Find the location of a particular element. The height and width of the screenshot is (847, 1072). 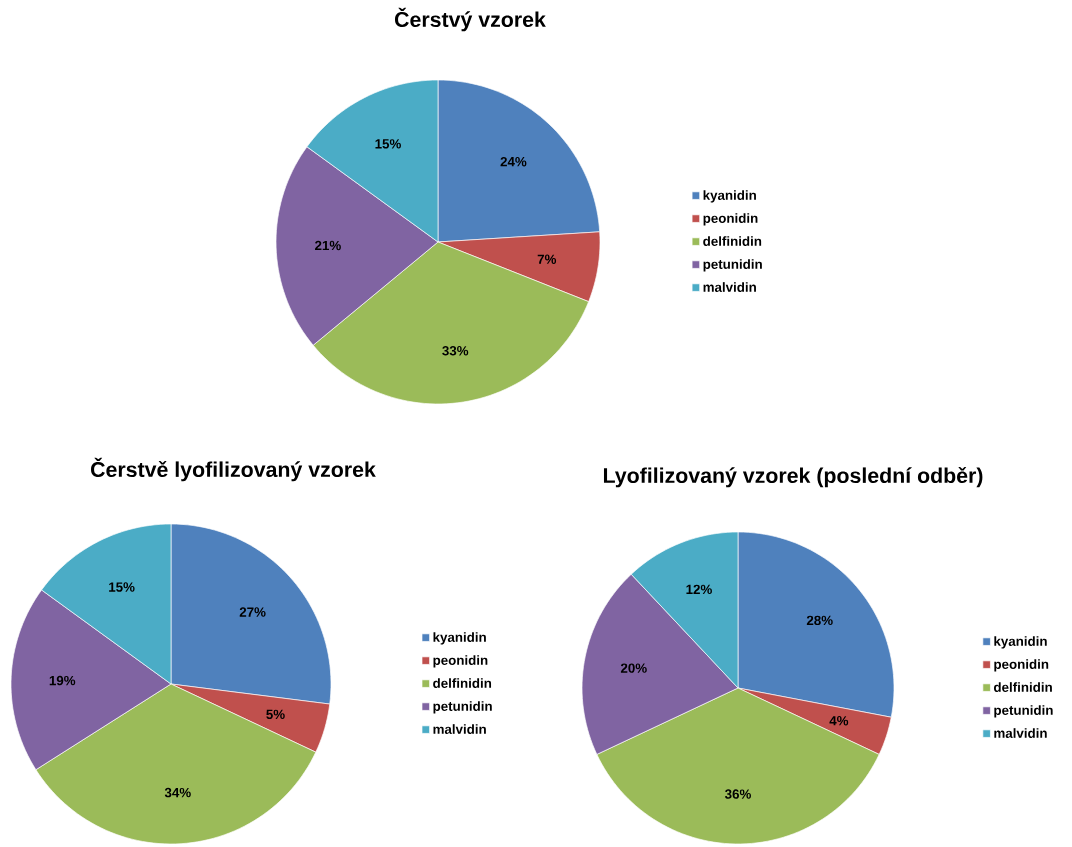

data-label: 34% is located at coordinates (177, 792).